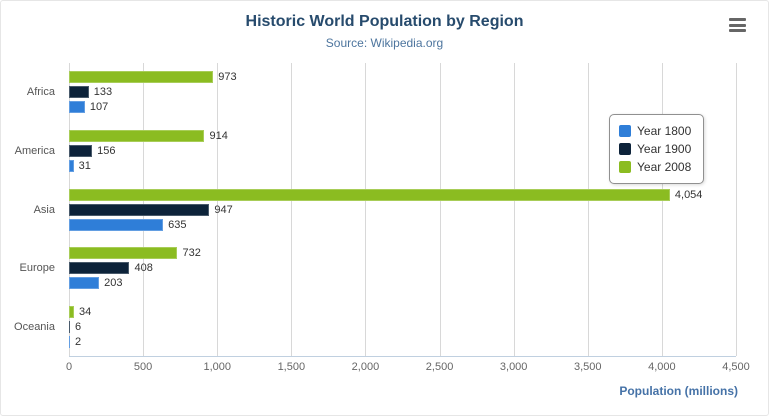 The width and height of the screenshot is (769, 416). Describe the element at coordinates (384, 43) in the screenshot. I see `chart-subtitle: Source: Wikipedia.org` at that location.